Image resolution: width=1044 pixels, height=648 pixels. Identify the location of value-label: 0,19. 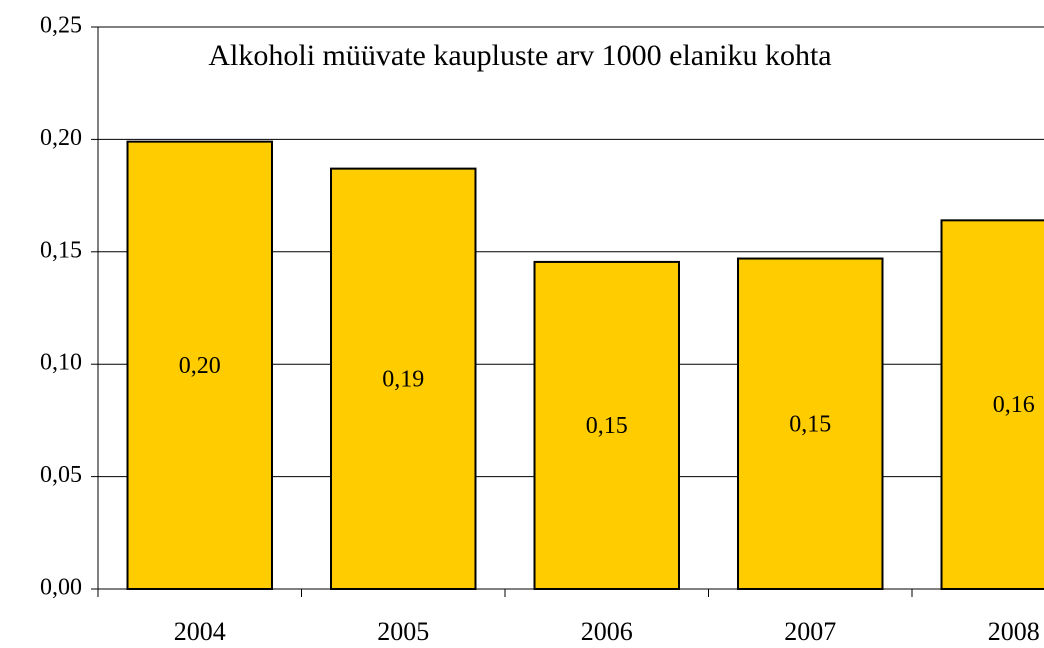
(403, 379).